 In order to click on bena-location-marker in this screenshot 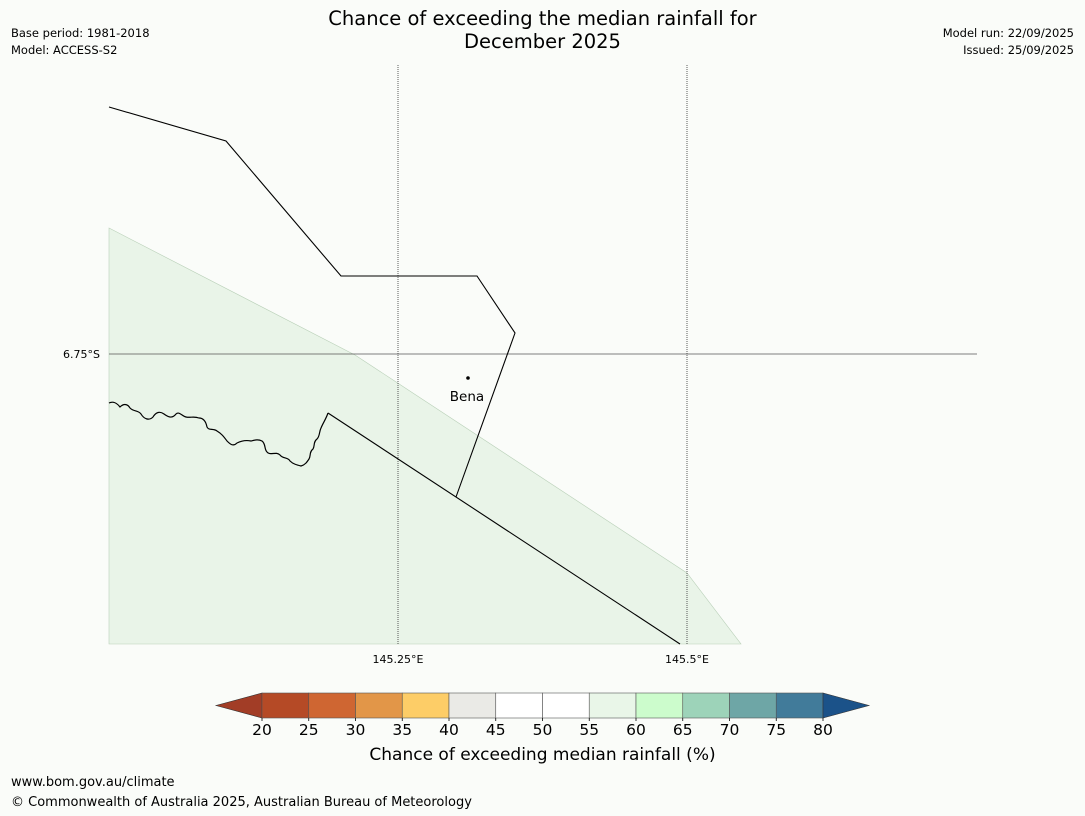, I will do `click(468, 378)`.